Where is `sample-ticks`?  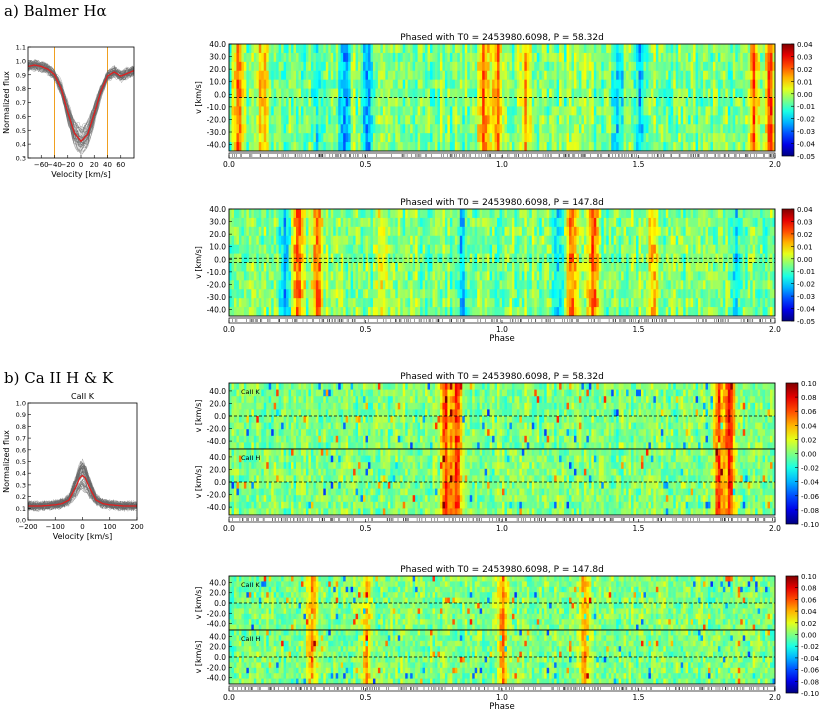
sample-ticks is located at coordinates (503, 155).